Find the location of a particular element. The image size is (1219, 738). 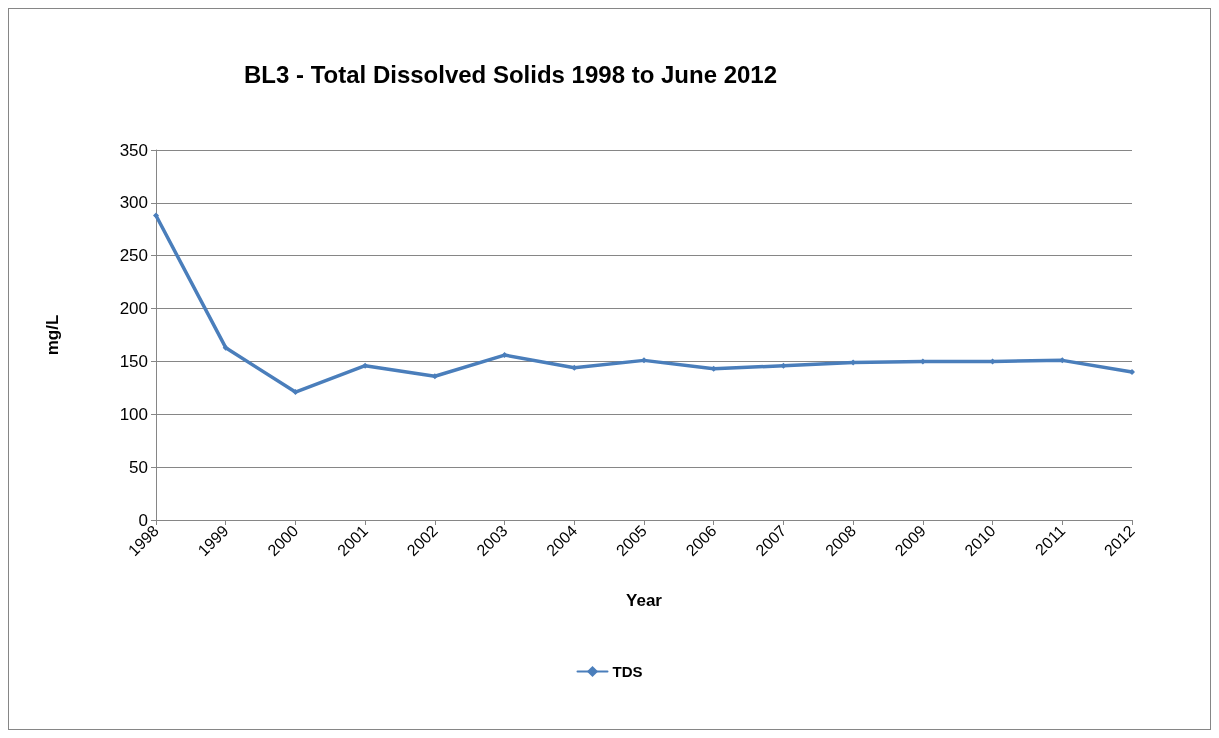

y-tick-label: 50 is located at coordinates (138, 467).